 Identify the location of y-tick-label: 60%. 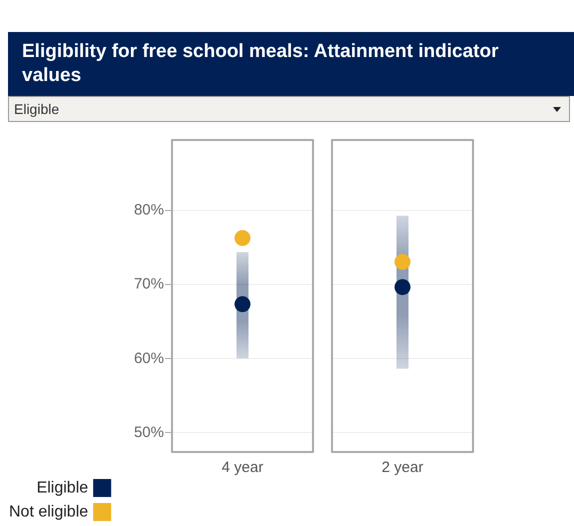
(149, 358).